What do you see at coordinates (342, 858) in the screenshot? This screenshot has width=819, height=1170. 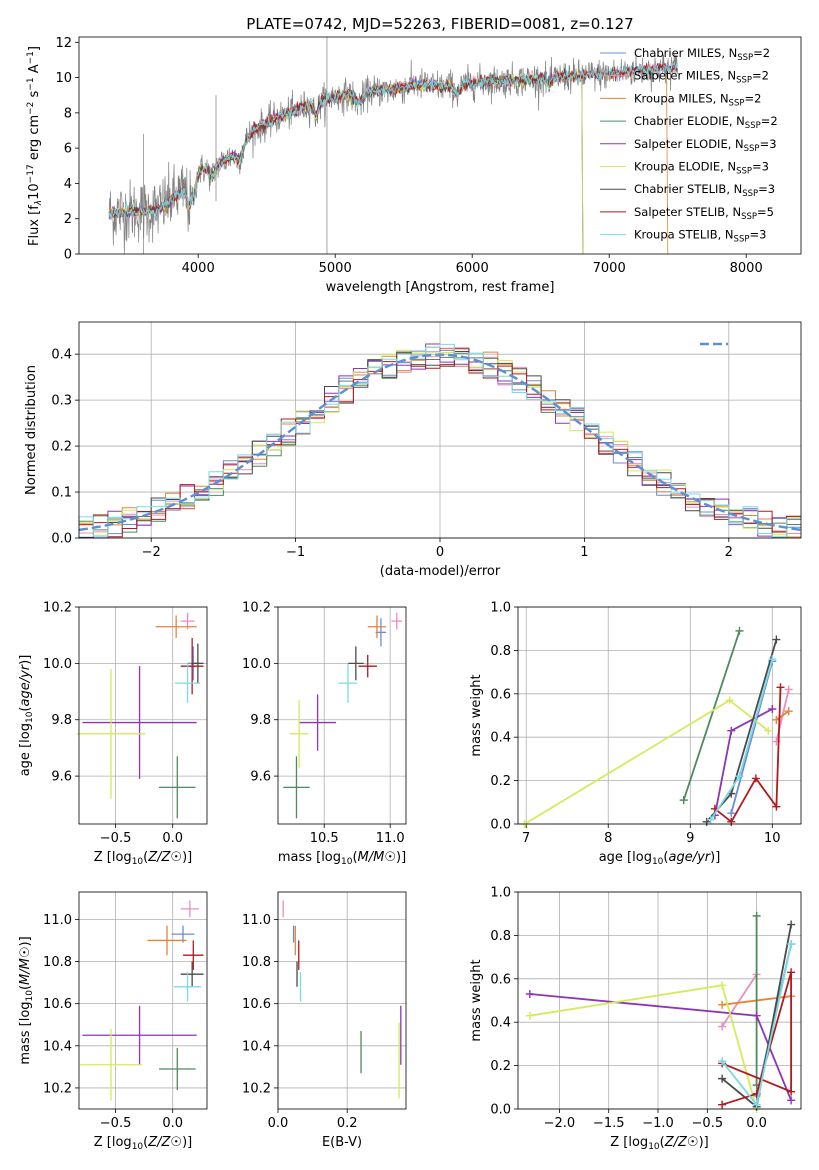 I see `x-axis-label: mass [log10(M/M☉)]` at bounding box center [342, 858].